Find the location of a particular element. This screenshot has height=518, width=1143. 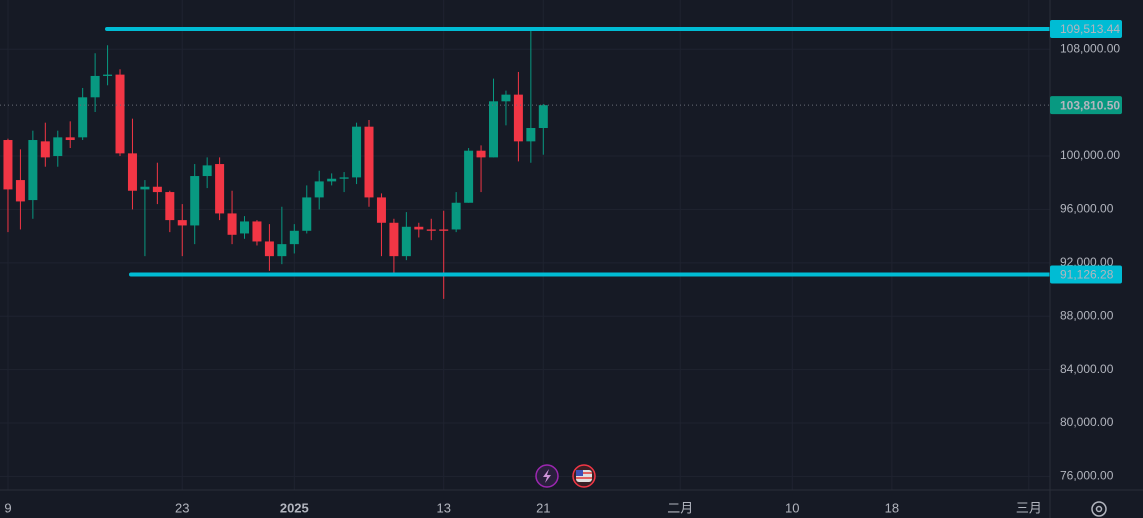

x-tick-label: 二月 is located at coordinates (680, 507).